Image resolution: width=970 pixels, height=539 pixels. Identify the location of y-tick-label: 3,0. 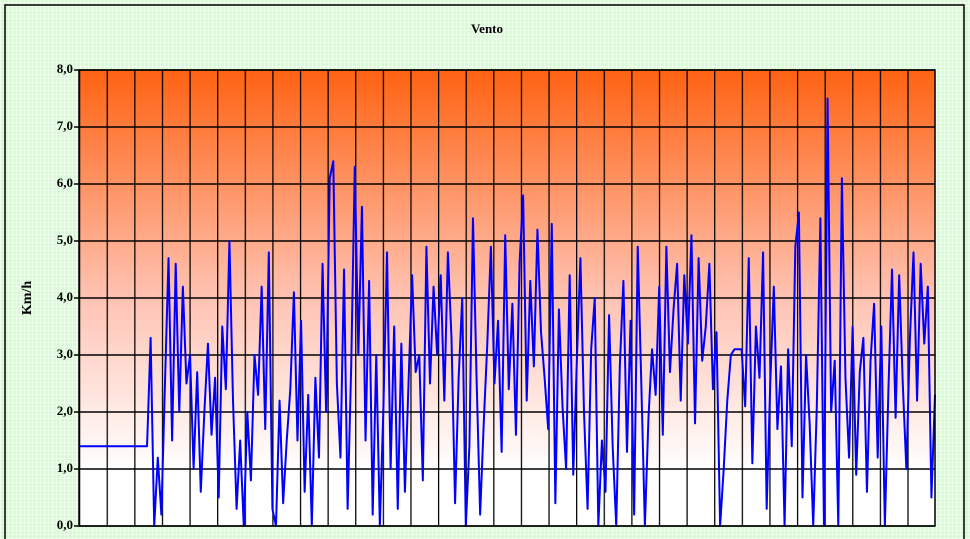
(65, 353).